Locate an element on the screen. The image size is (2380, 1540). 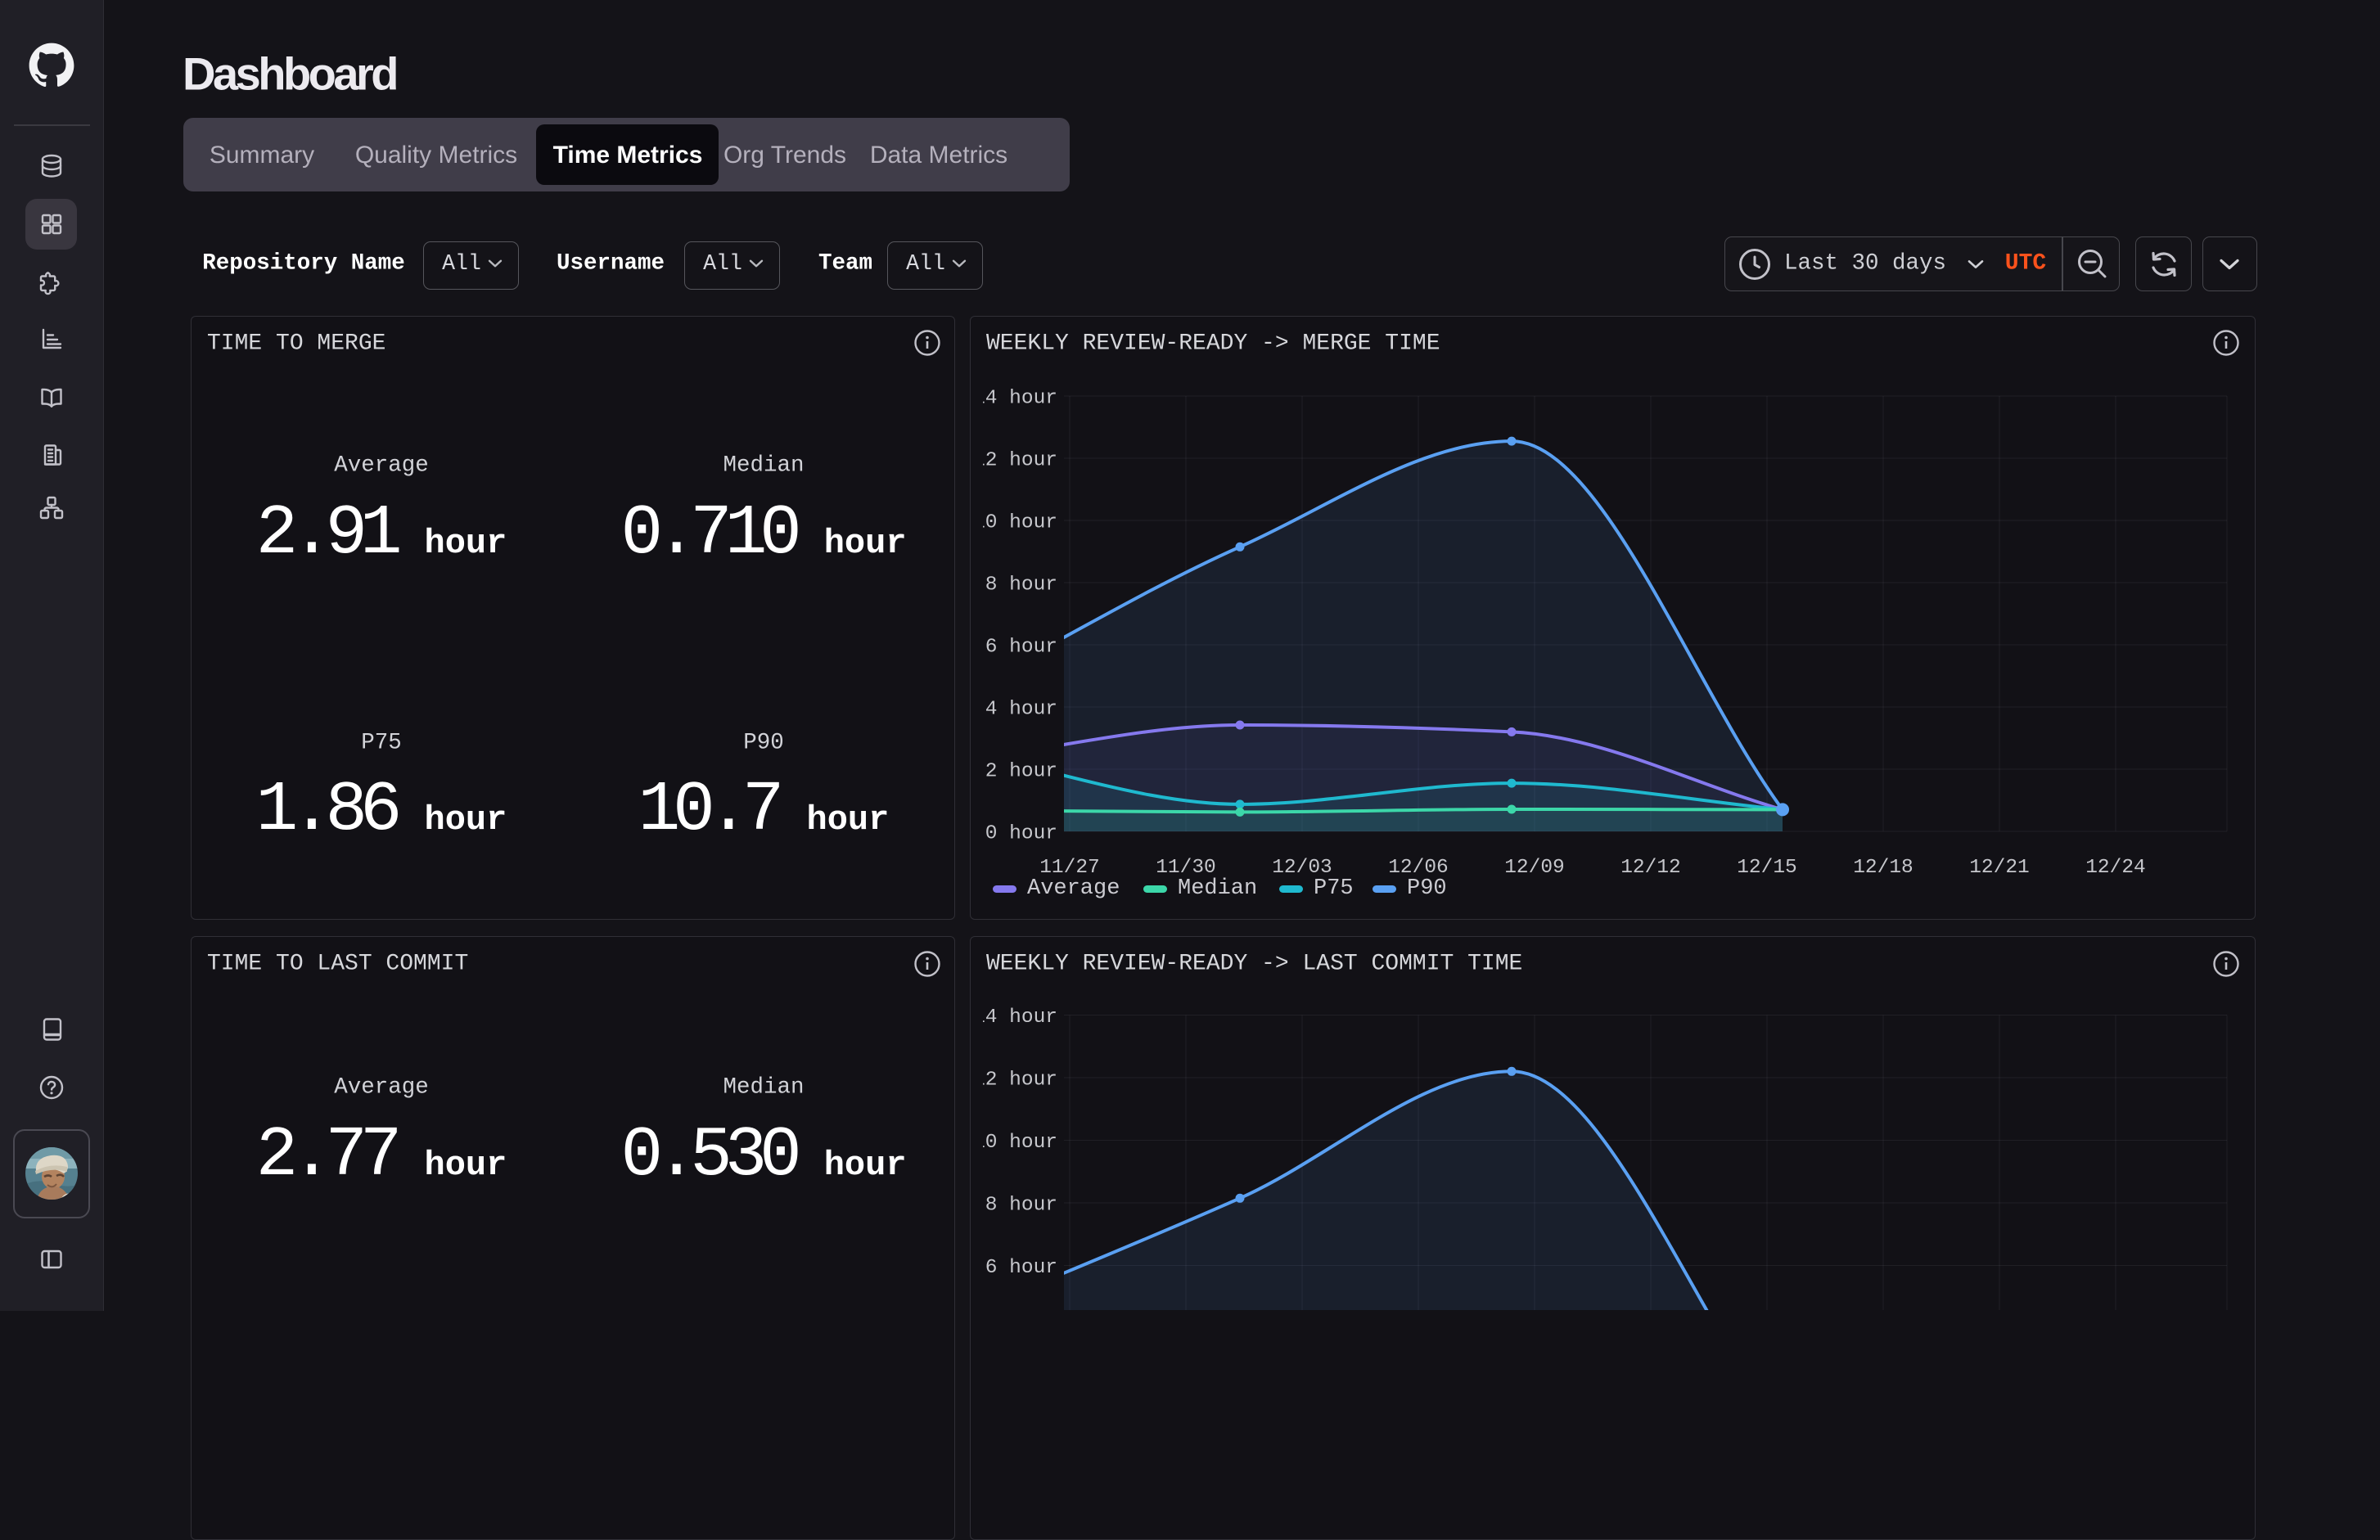
svg-text: 4 hour is located at coordinates (1021, 710).